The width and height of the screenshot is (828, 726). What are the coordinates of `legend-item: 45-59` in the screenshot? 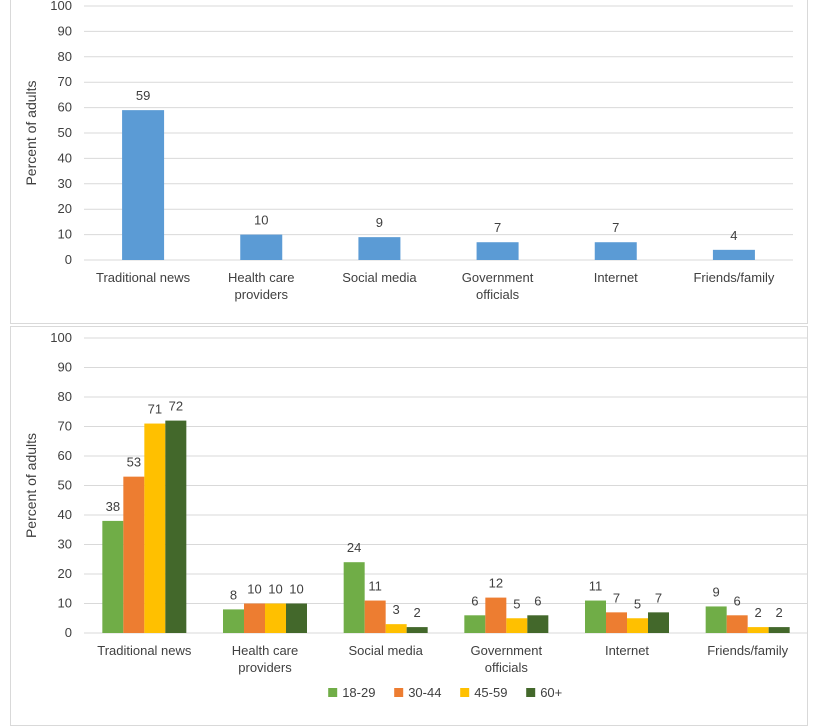 It's located at (483, 692).